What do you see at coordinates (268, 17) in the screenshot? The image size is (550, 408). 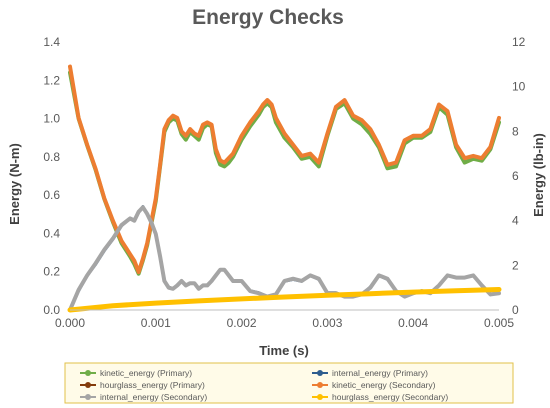 I see `chart-title: Energy Checks` at bounding box center [268, 17].